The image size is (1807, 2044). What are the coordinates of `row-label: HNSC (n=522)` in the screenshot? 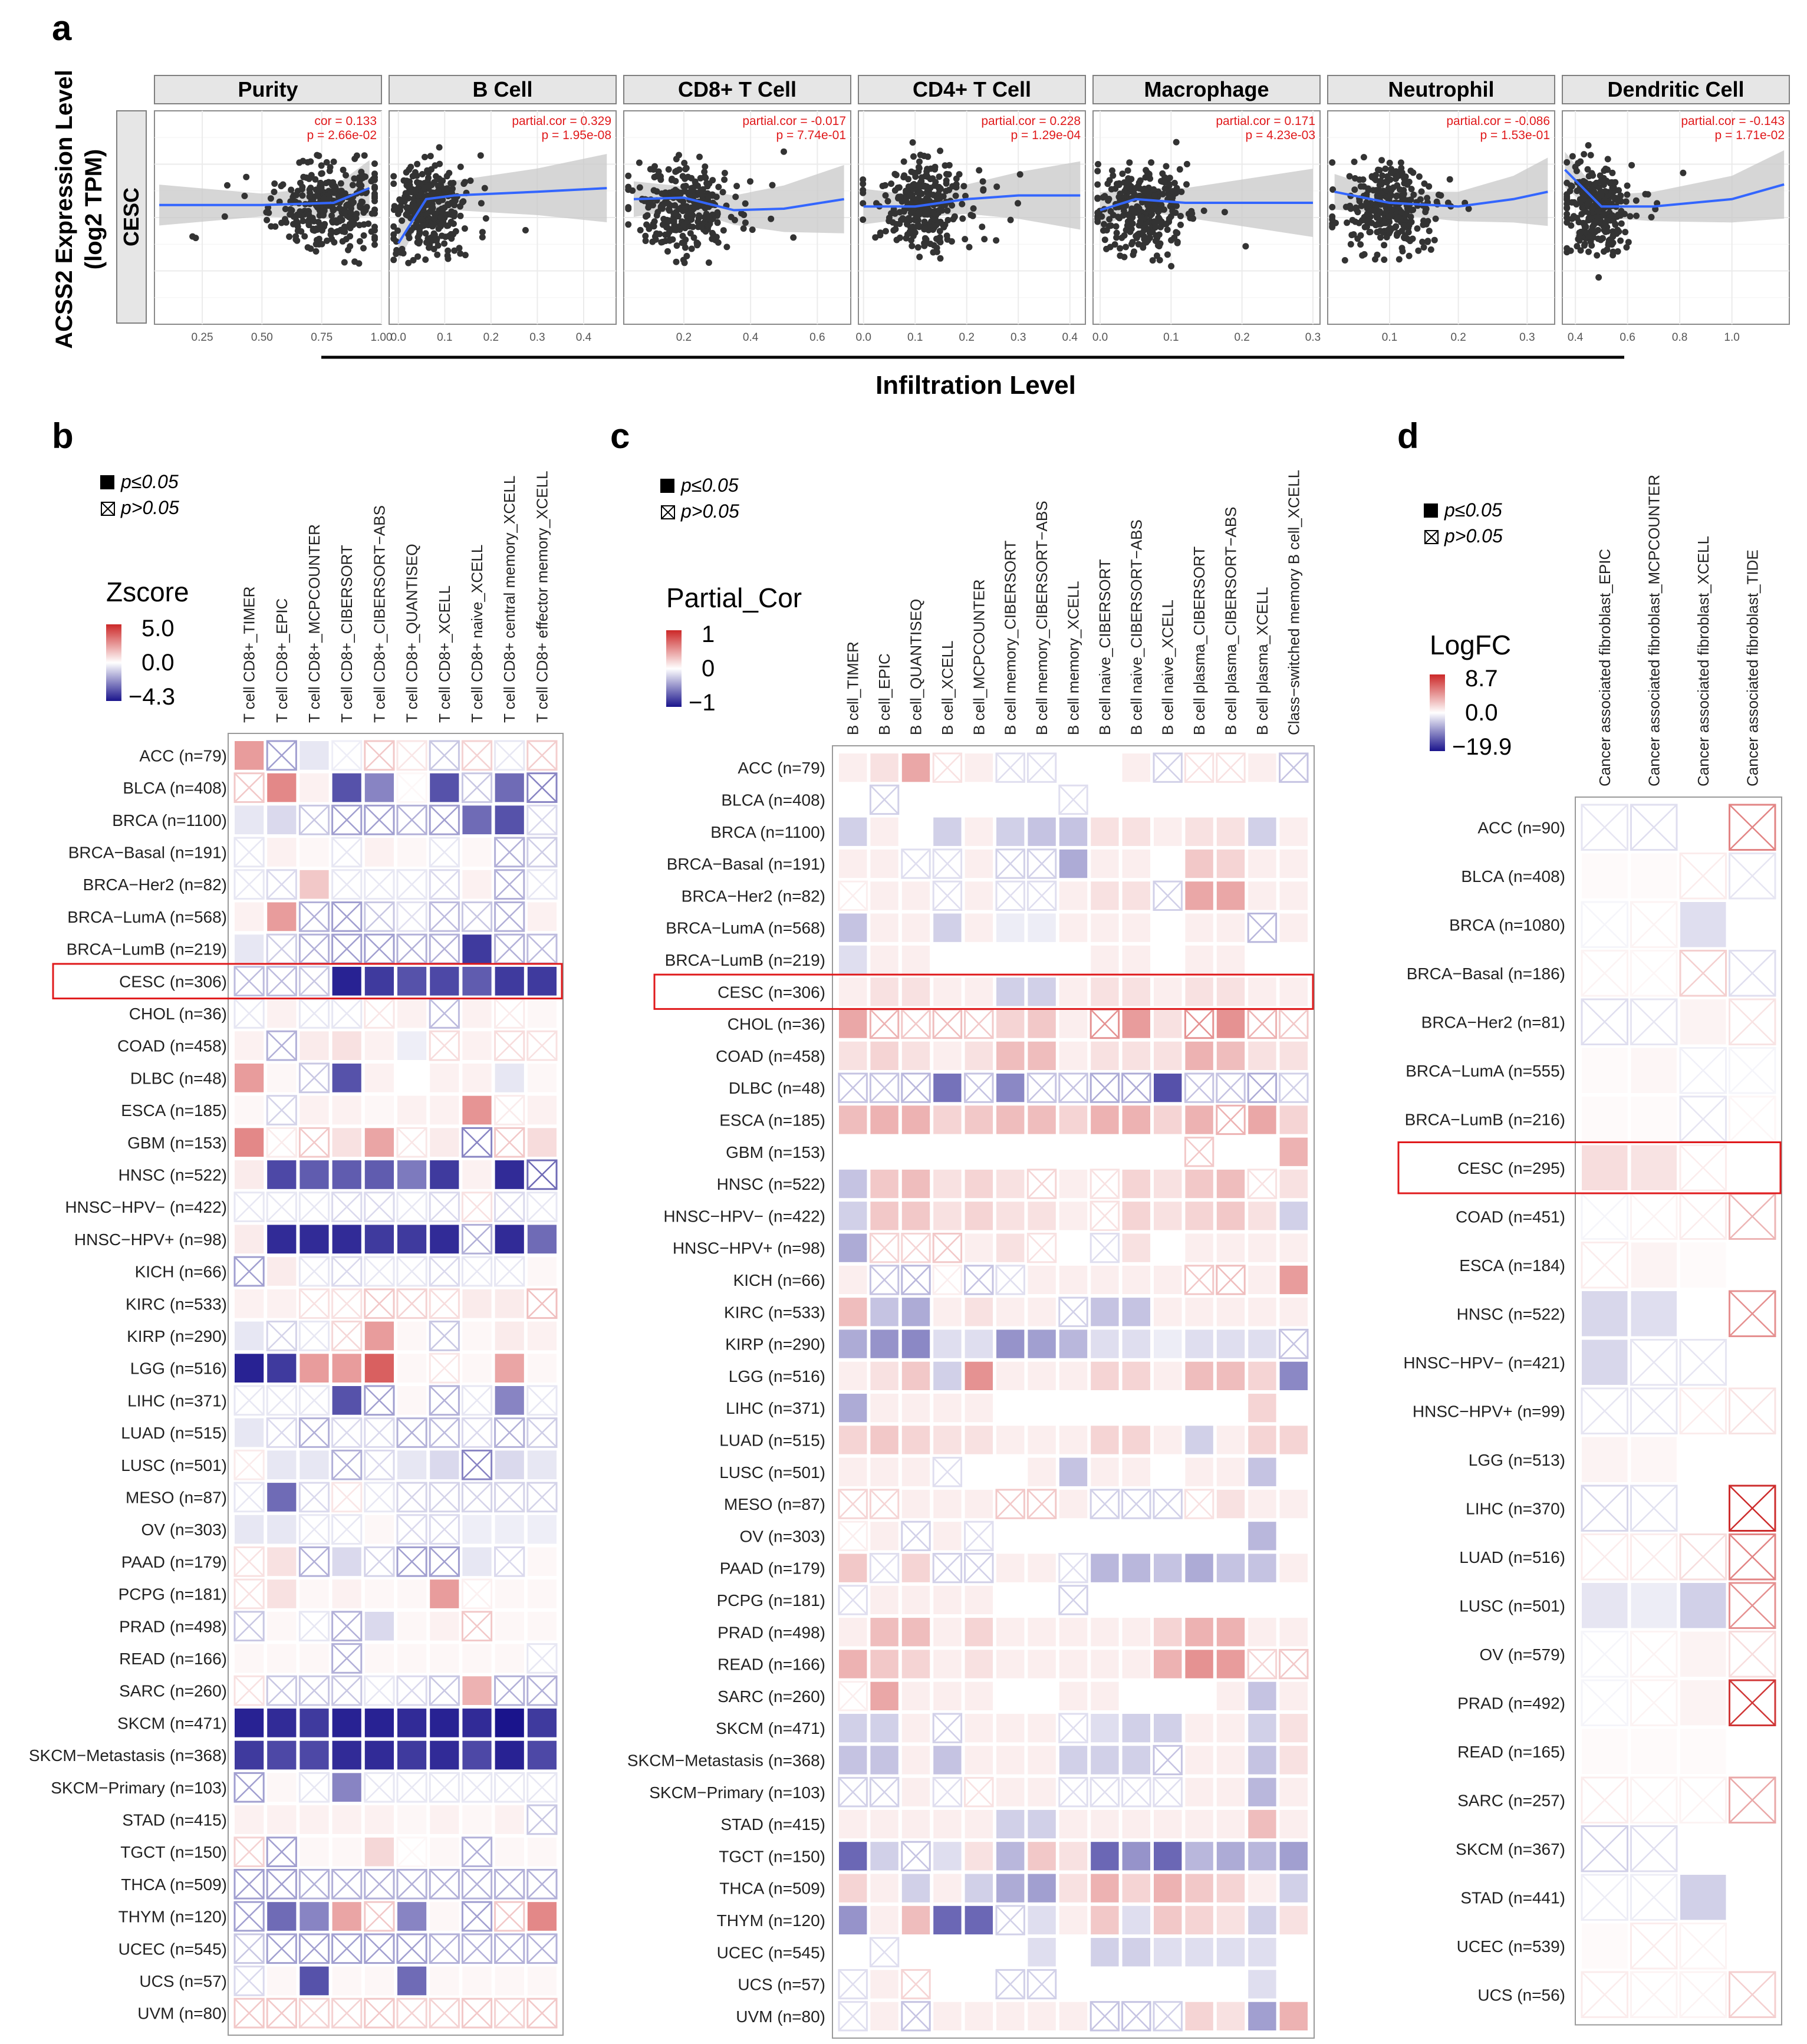 It's located at (1511, 1314).